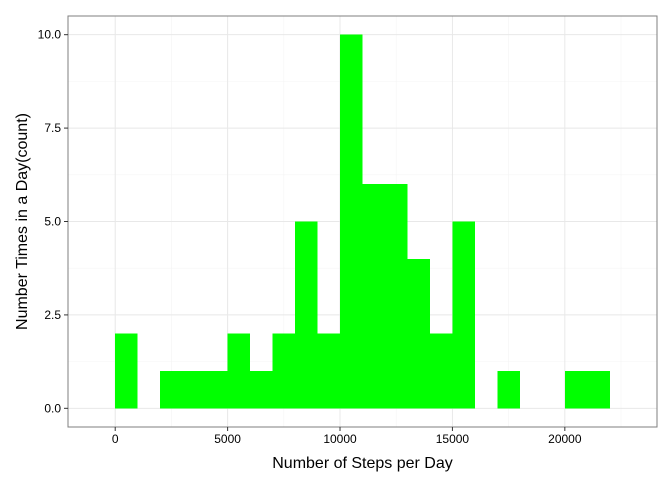 The image size is (672, 480). What do you see at coordinates (362, 463) in the screenshot?
I see `x-axis-title: Number of Steps per Day` at bounding box center [362, 463].